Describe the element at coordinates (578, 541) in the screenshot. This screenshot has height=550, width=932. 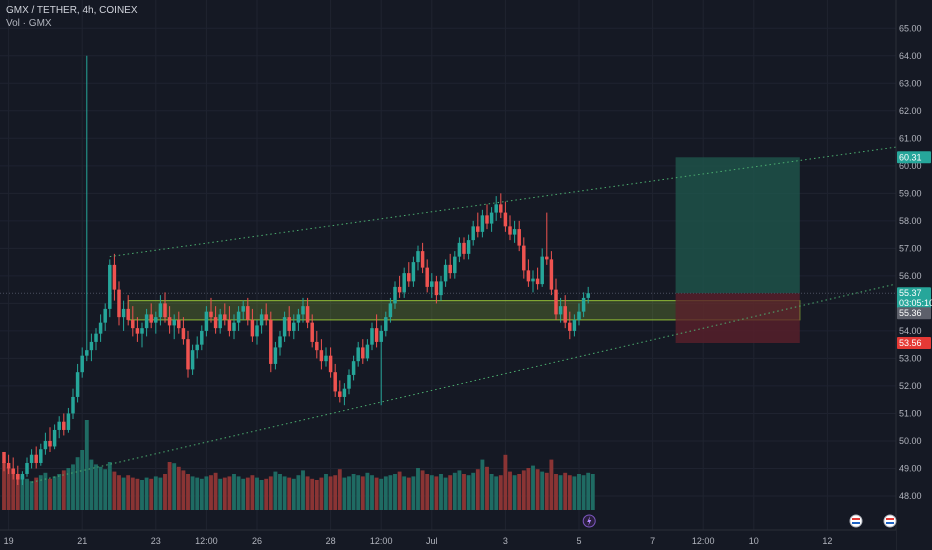
I see `x-tick-label: 5` at that location.